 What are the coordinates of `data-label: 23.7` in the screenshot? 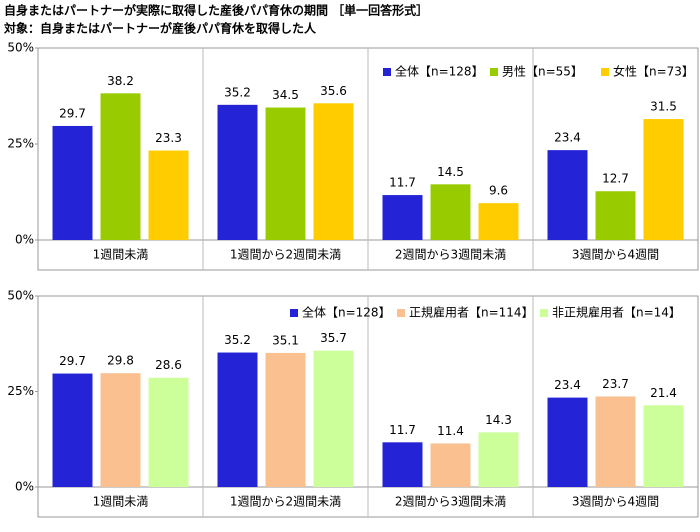 It's located at (615, 384).